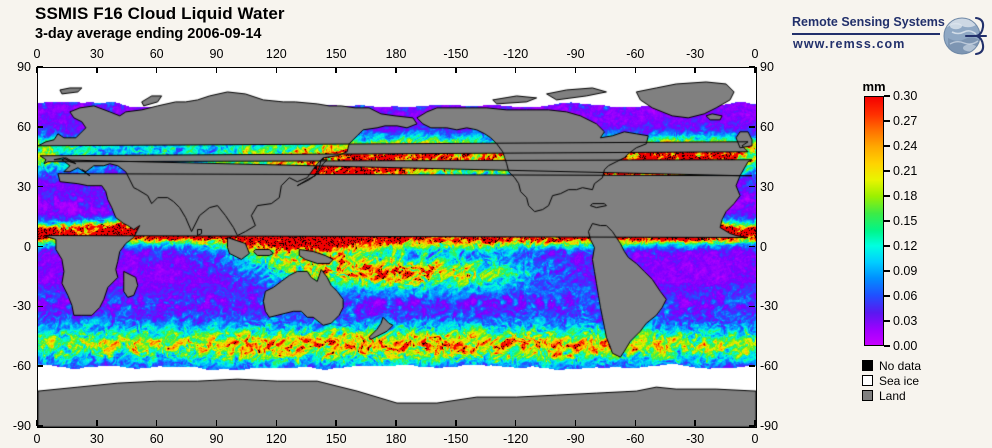 This screenshot has height=448, width=992. What do you see at coordinates (905, 96) in the screenshot?
I see `colorbar-tick-label: 0.30` at bounding box center [905, 96].